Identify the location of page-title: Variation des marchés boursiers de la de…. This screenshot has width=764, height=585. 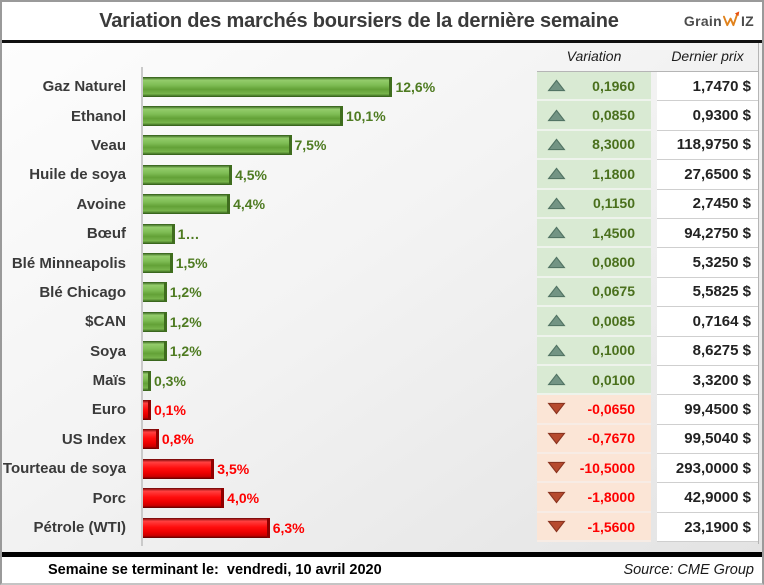
(359, 20).